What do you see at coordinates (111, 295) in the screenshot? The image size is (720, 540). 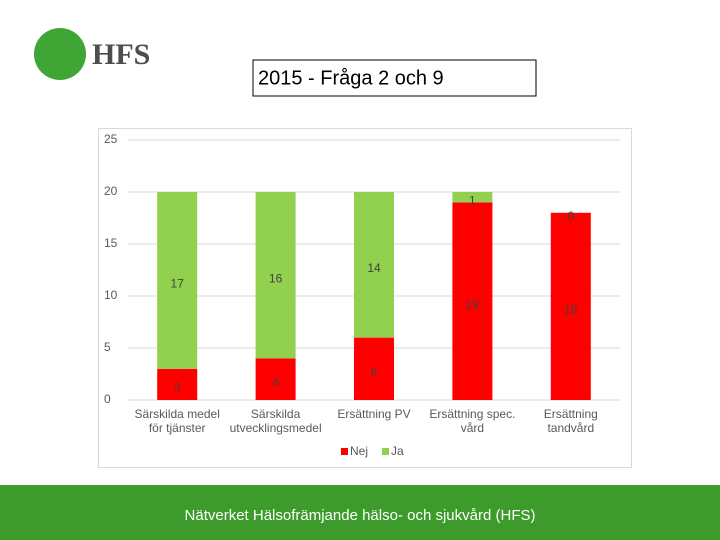 I see `y-tick-label: 10` at bounding box center [111, 295].